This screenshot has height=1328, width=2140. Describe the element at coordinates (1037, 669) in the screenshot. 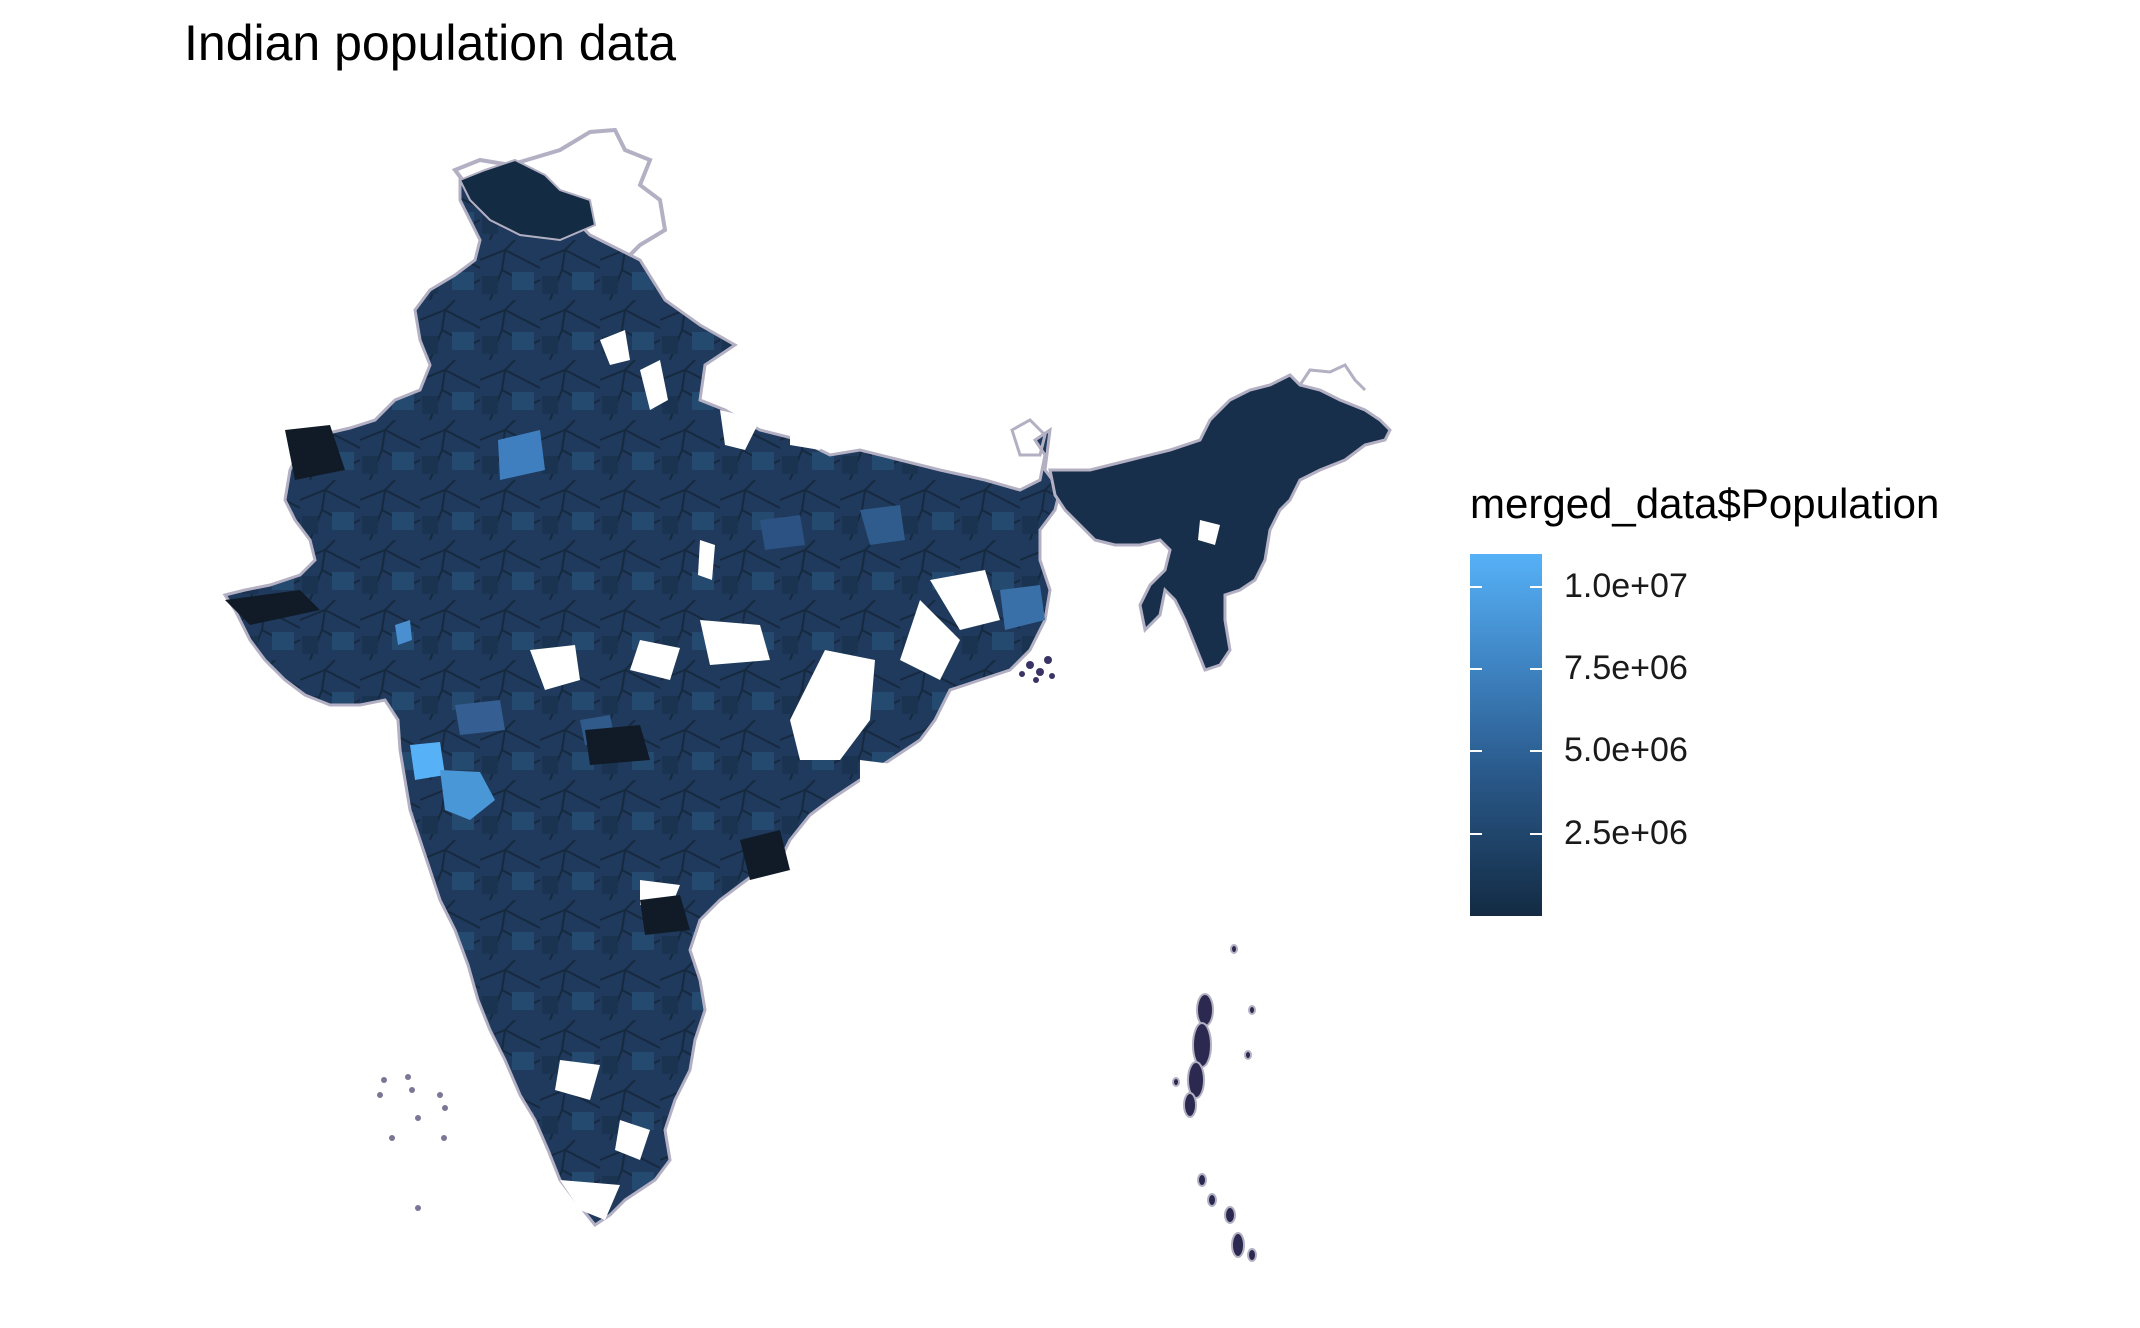

I see `sundarbans-dots` at that location.